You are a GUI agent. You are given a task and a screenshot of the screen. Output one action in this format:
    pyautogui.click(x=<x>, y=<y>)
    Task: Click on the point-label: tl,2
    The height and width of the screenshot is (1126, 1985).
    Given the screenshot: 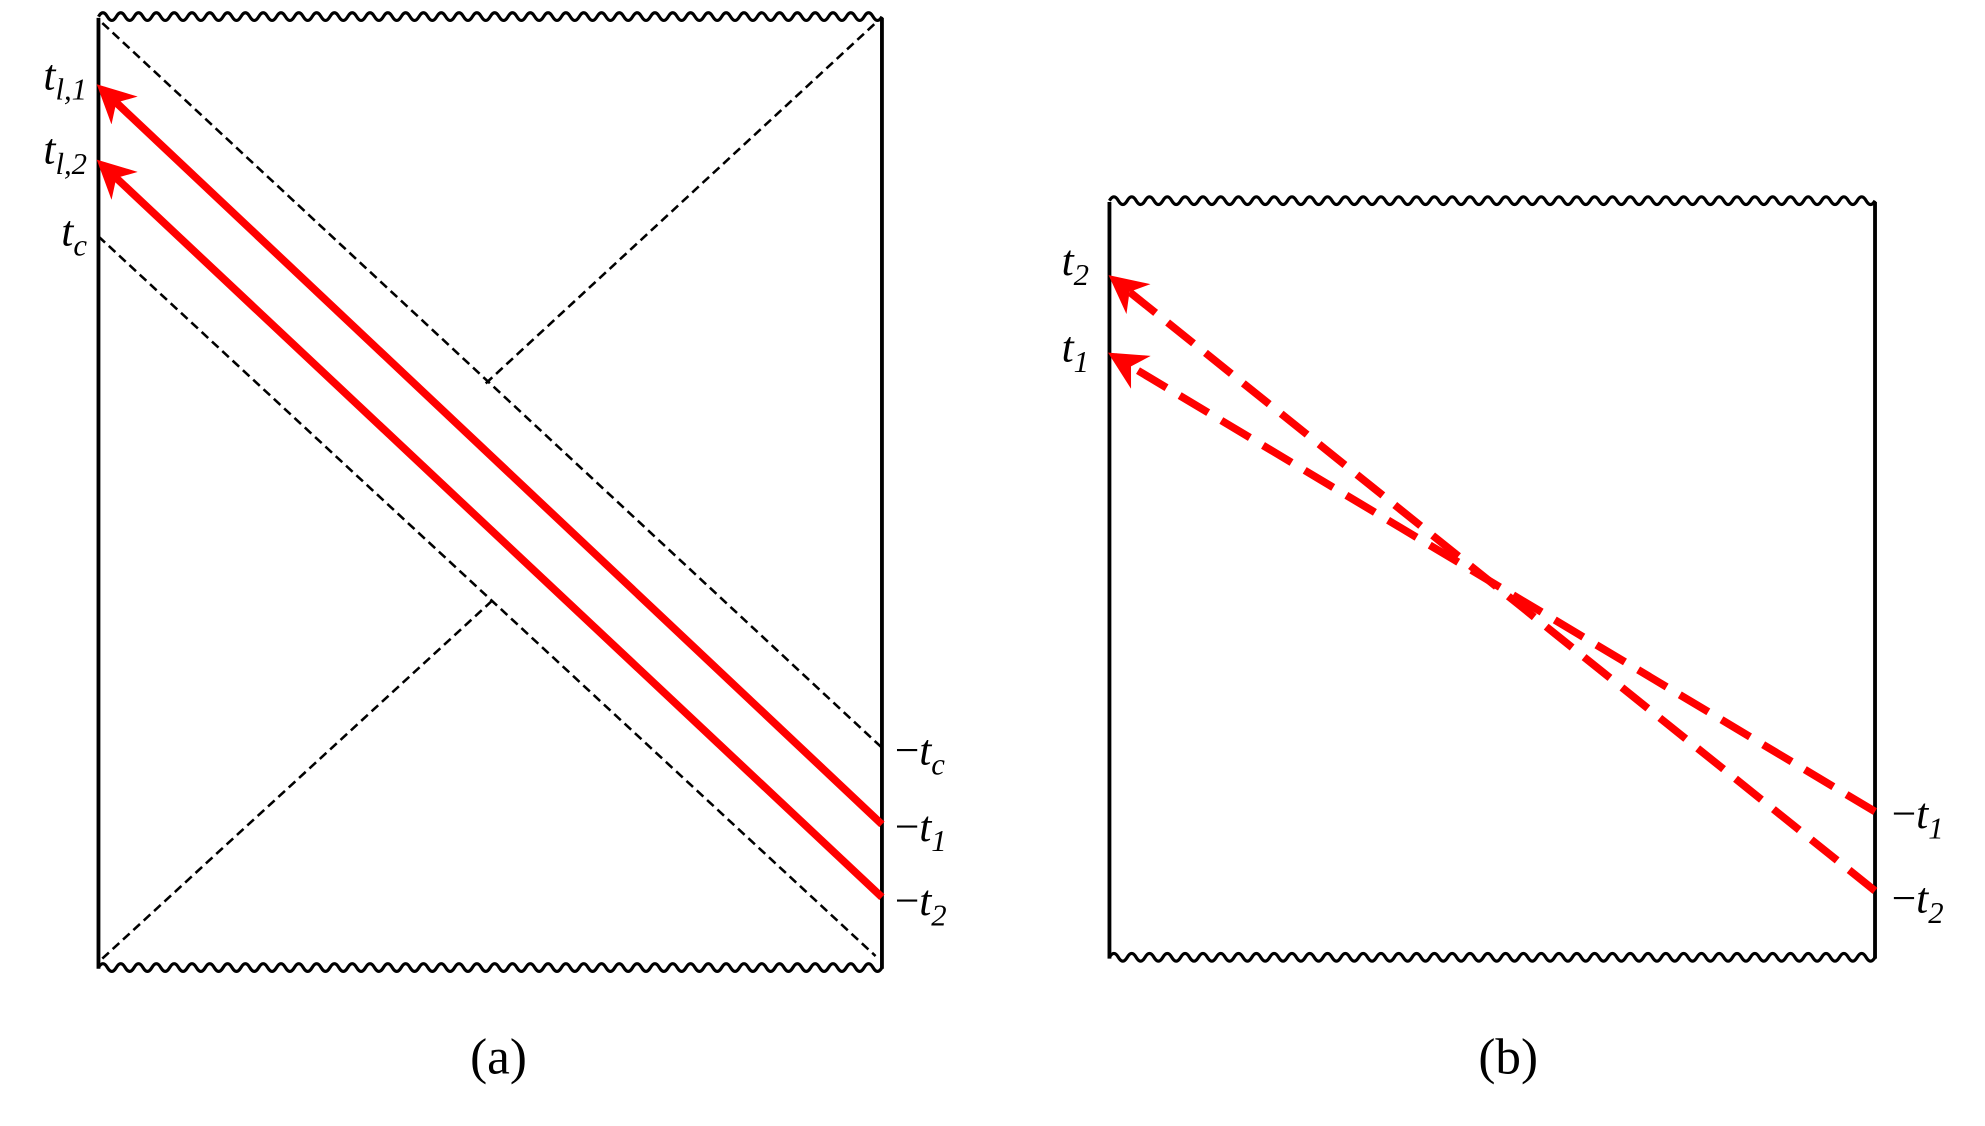 What is the action you would take?
    pyautogui.click(x=65, y=153)
    